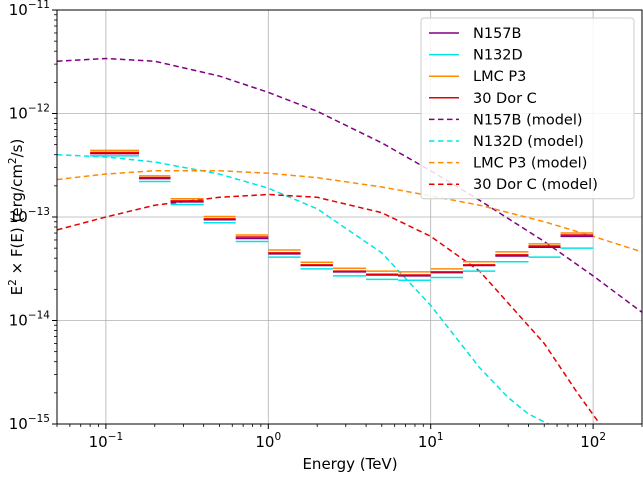 The height and width of the screenshot is (481, 643). I want to click on x-tick-label-1: 10⁰, so click(268, 441).